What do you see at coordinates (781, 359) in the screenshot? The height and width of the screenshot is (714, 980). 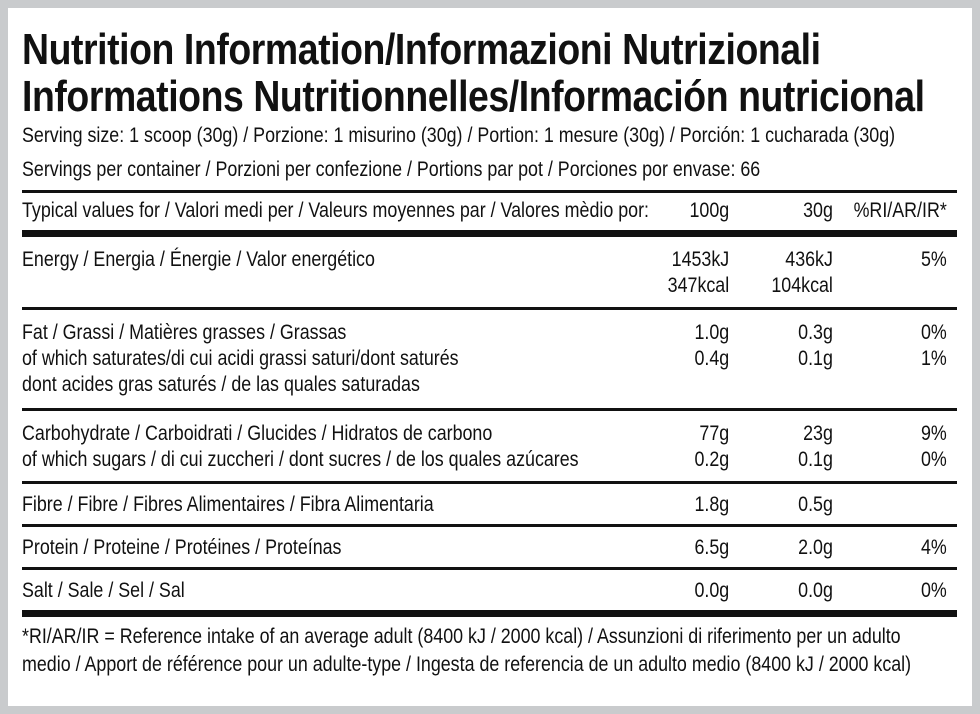 I see `nutrient-value: 0.3g 0.1g` at bounding box center [781, 359].